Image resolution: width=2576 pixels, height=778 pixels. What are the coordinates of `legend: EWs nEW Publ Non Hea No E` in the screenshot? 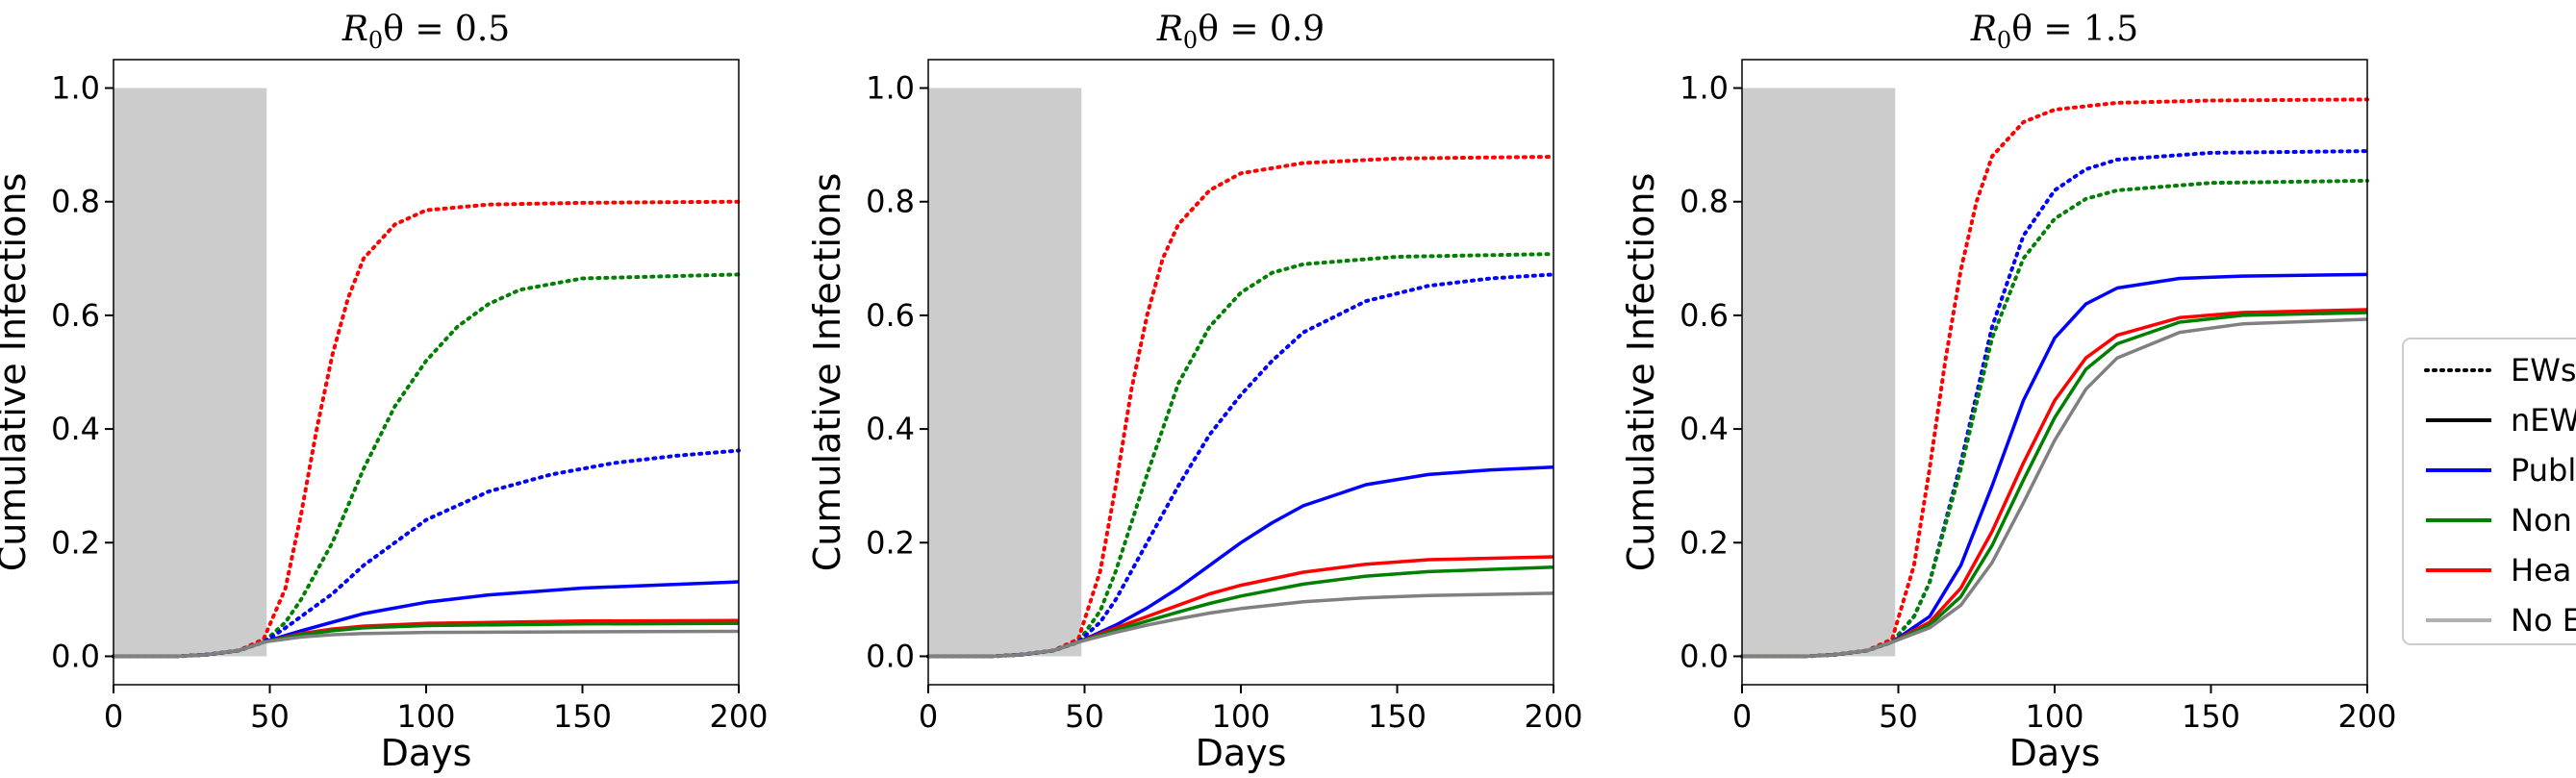 It's located at (2489, 491).